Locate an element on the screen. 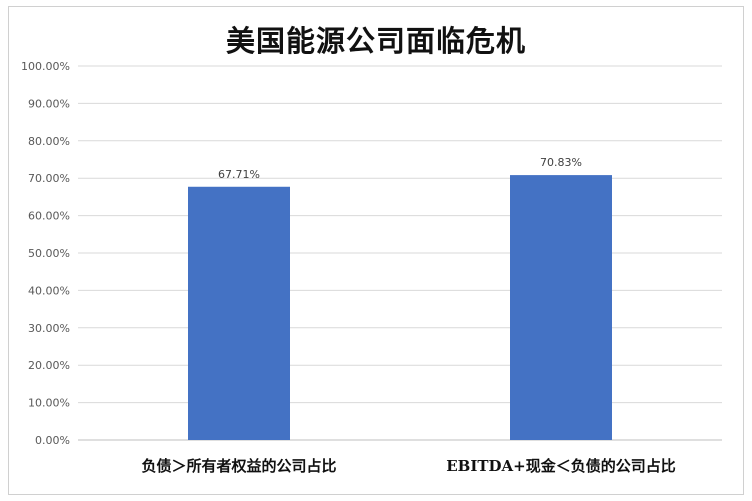  chart-title: 美国能源公司面临危机 is located at coordinates (375, 41).